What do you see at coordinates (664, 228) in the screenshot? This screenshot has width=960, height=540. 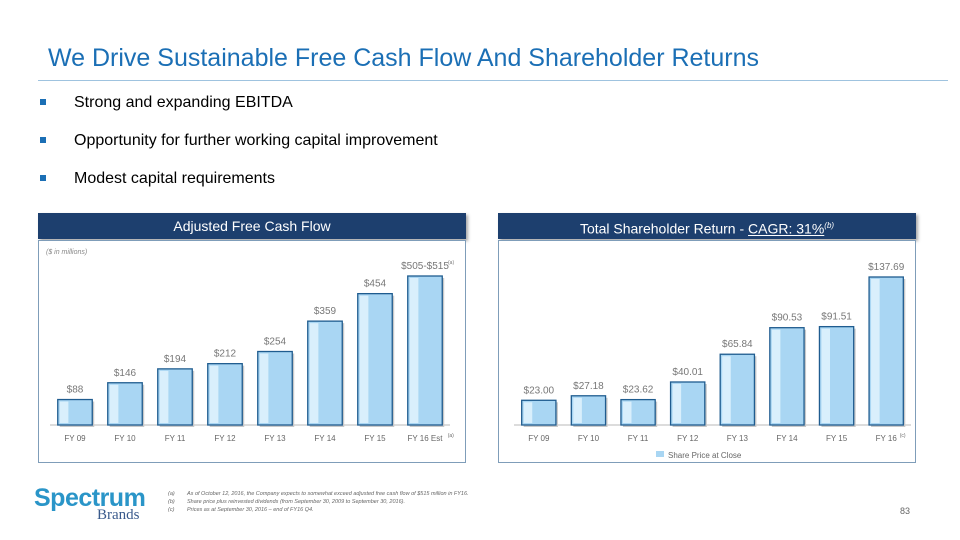 I see `tsr-panel-title: Total Shareholder Return -` at bounding box center [664, 228].